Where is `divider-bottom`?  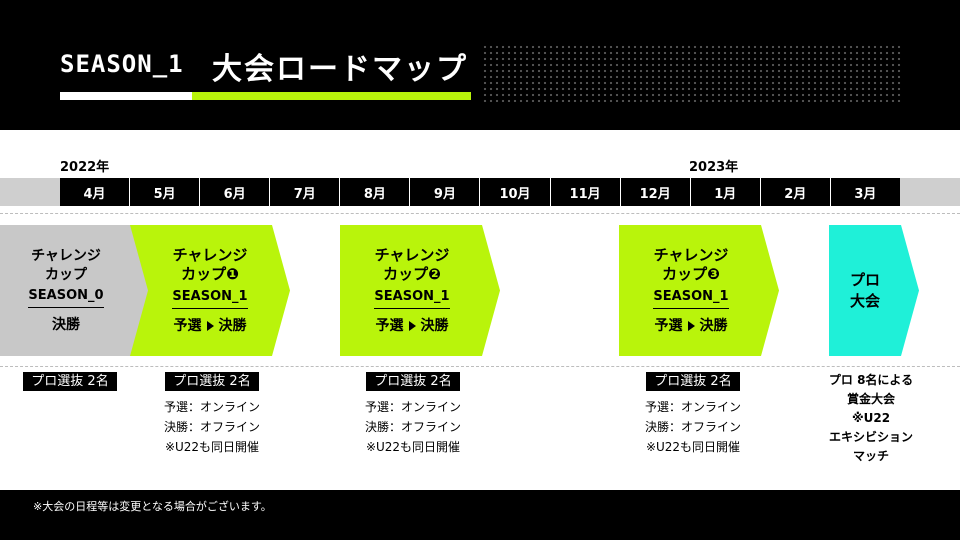
divider-bottom is located at coordinates (480, 366).